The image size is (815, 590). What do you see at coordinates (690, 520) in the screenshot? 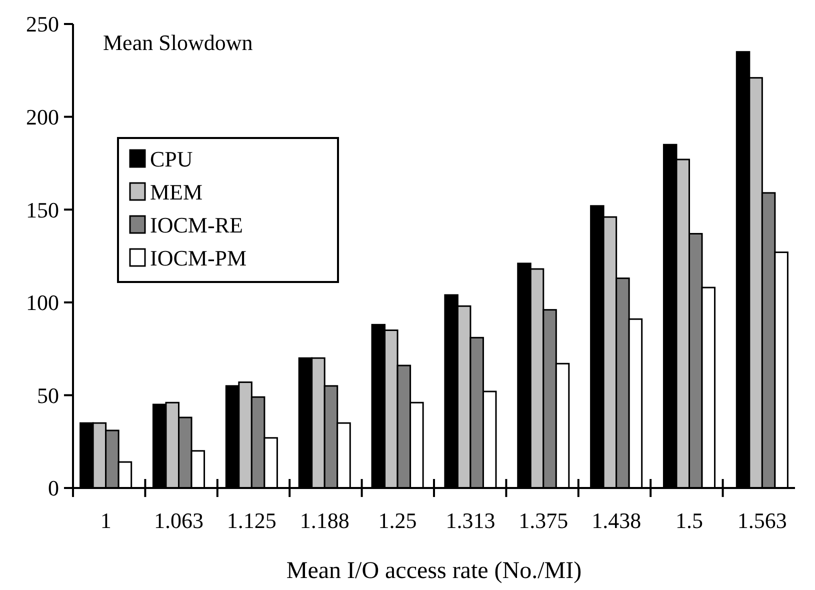
I see `x-tick-label: 1.5` at bounding box center [690, 520].